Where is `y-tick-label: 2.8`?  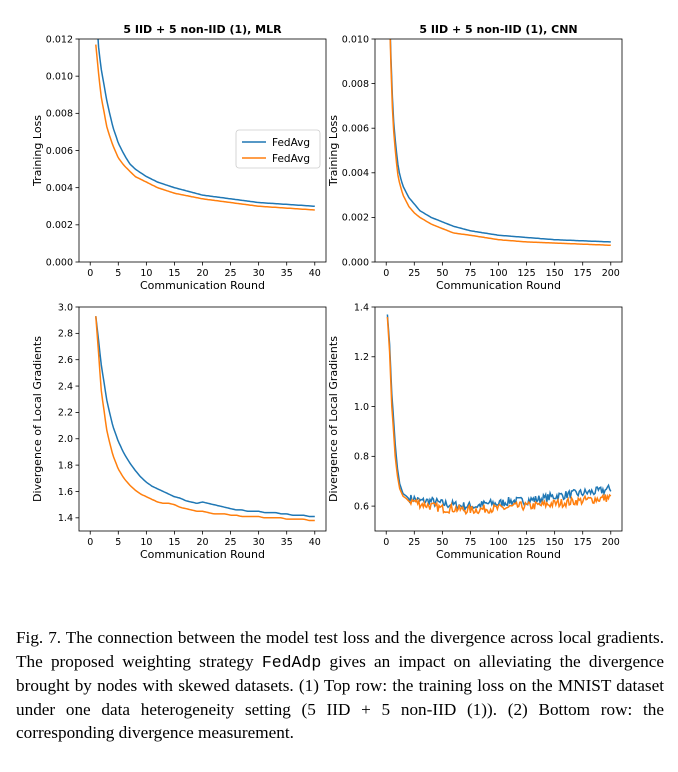 y-tick-label: 2.8 is located at coordinates (65, 334).